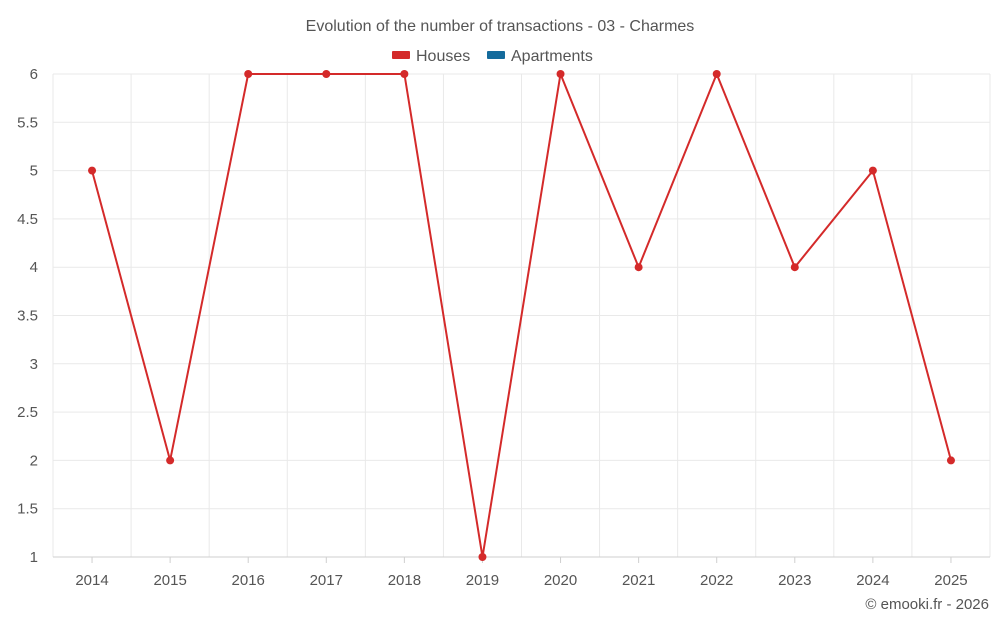 The height and width of the screenshot is (625, 1000). What do you see at coordinates (27, 122) in the screenshot?
I see `y-tick-label: 5.5` at bounding box center [27, 122].